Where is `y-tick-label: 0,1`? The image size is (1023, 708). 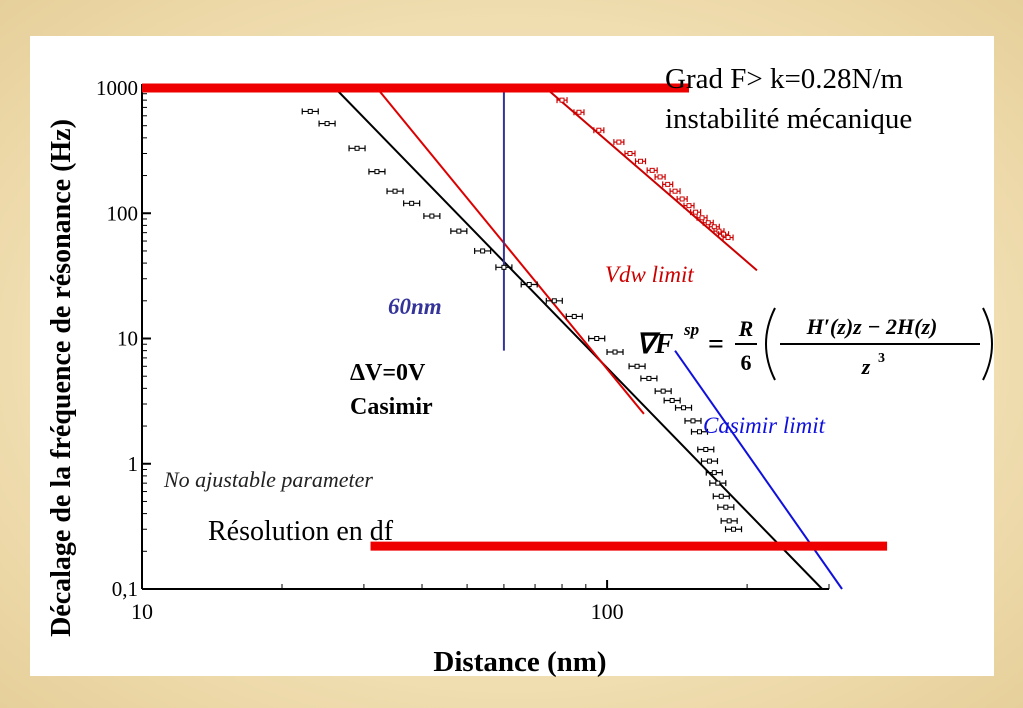 y-tick-label: 0,1 is located at coordinates (125, 589).